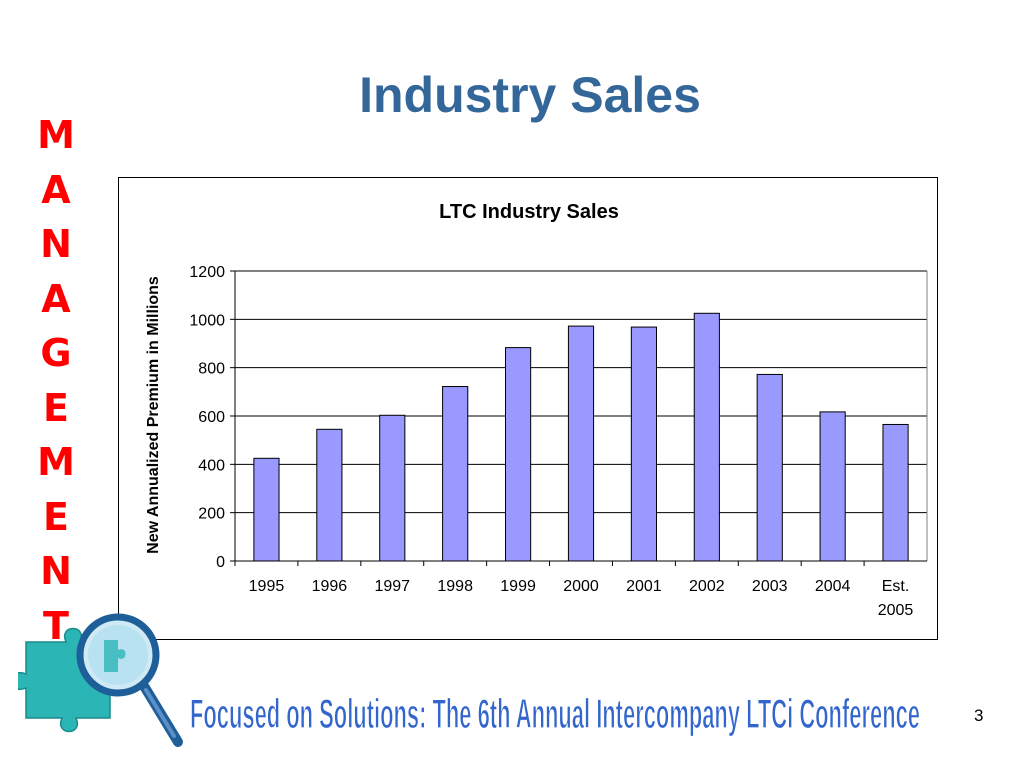 The width and height of the screenshot is (1024, 768). What do you see at coordinates (979, 715) in the screenshot?
I see `page-number: 3` at bounding box center [979, 715].